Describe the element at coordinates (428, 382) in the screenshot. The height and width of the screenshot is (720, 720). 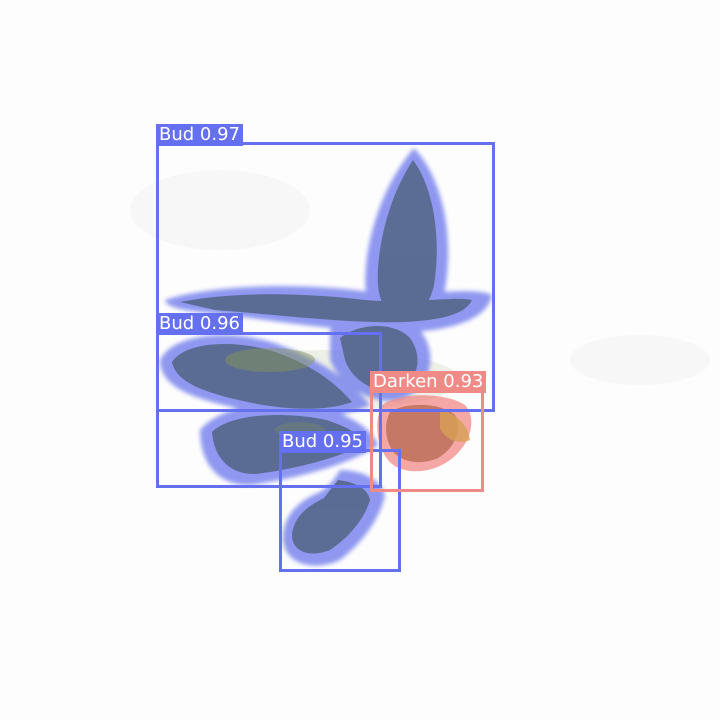
I see `detection-label-darken-1: Darken 0.93` at that location.